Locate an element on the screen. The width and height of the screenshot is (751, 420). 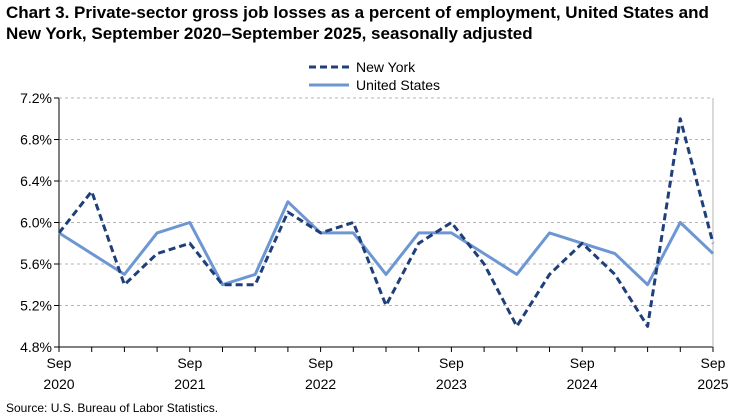
y-tick-label: 6.0% is located at coordinates (36, 223).